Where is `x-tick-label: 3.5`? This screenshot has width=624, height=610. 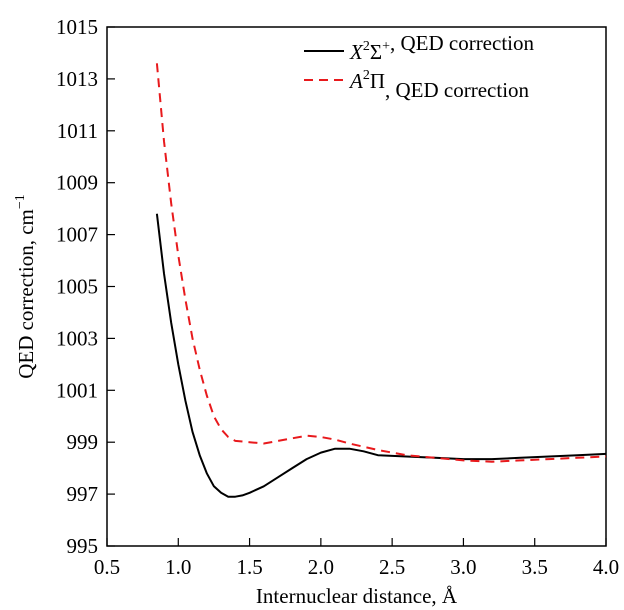 x-tick-label: 3.5 is located at coordinates (535, 567).